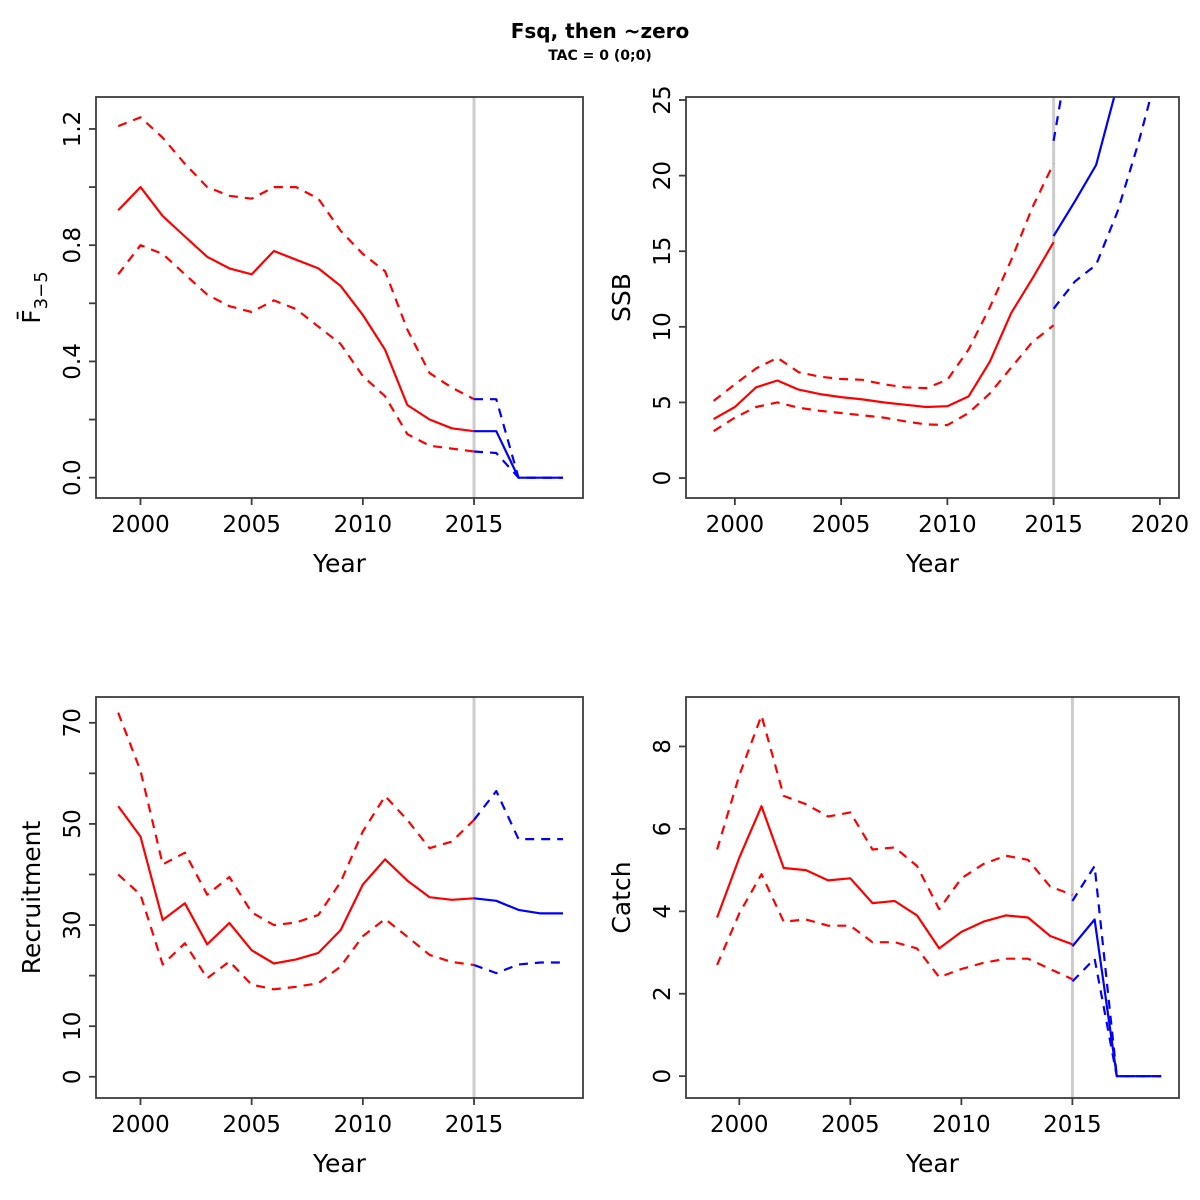  I want to click on catch-y-tick-label: 0, so click(663, 1076).